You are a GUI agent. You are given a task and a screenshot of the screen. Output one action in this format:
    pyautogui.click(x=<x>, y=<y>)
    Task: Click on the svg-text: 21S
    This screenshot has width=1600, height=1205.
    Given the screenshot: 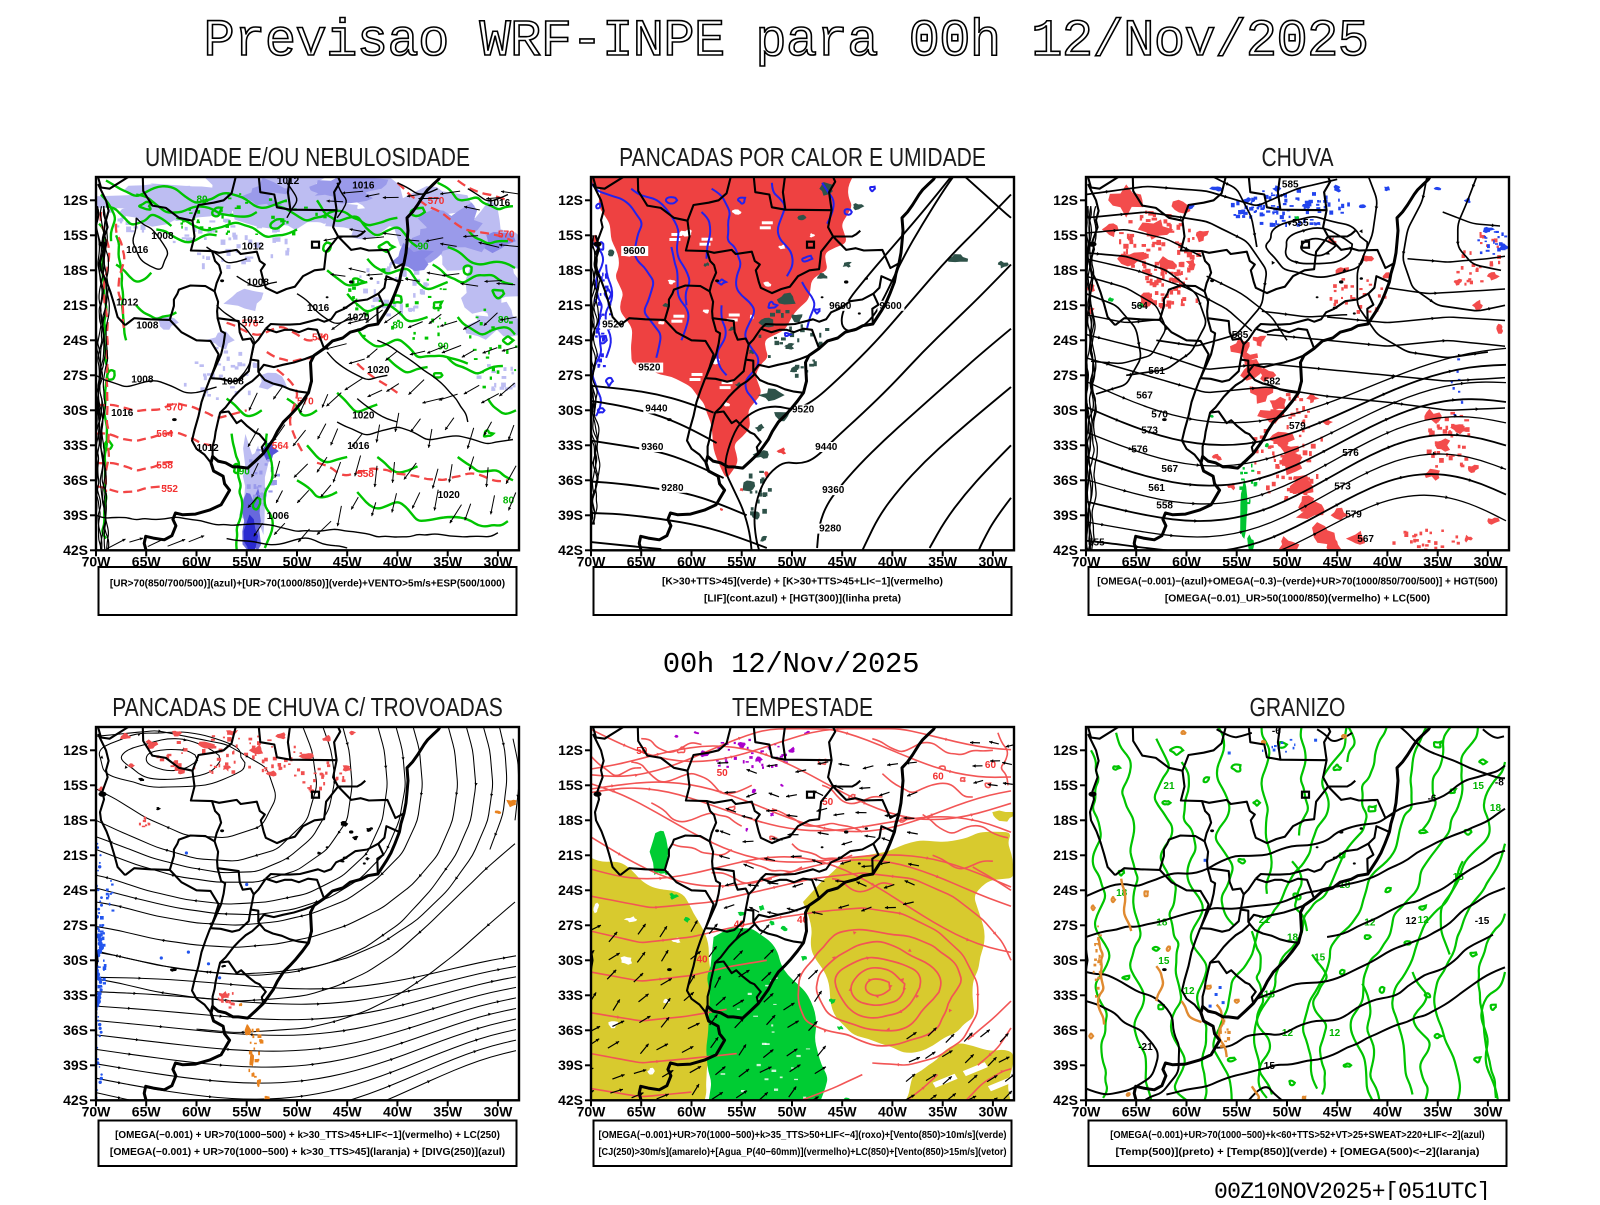 What is the action you would take?
    pyautogui.click(x=570, y=305)
    